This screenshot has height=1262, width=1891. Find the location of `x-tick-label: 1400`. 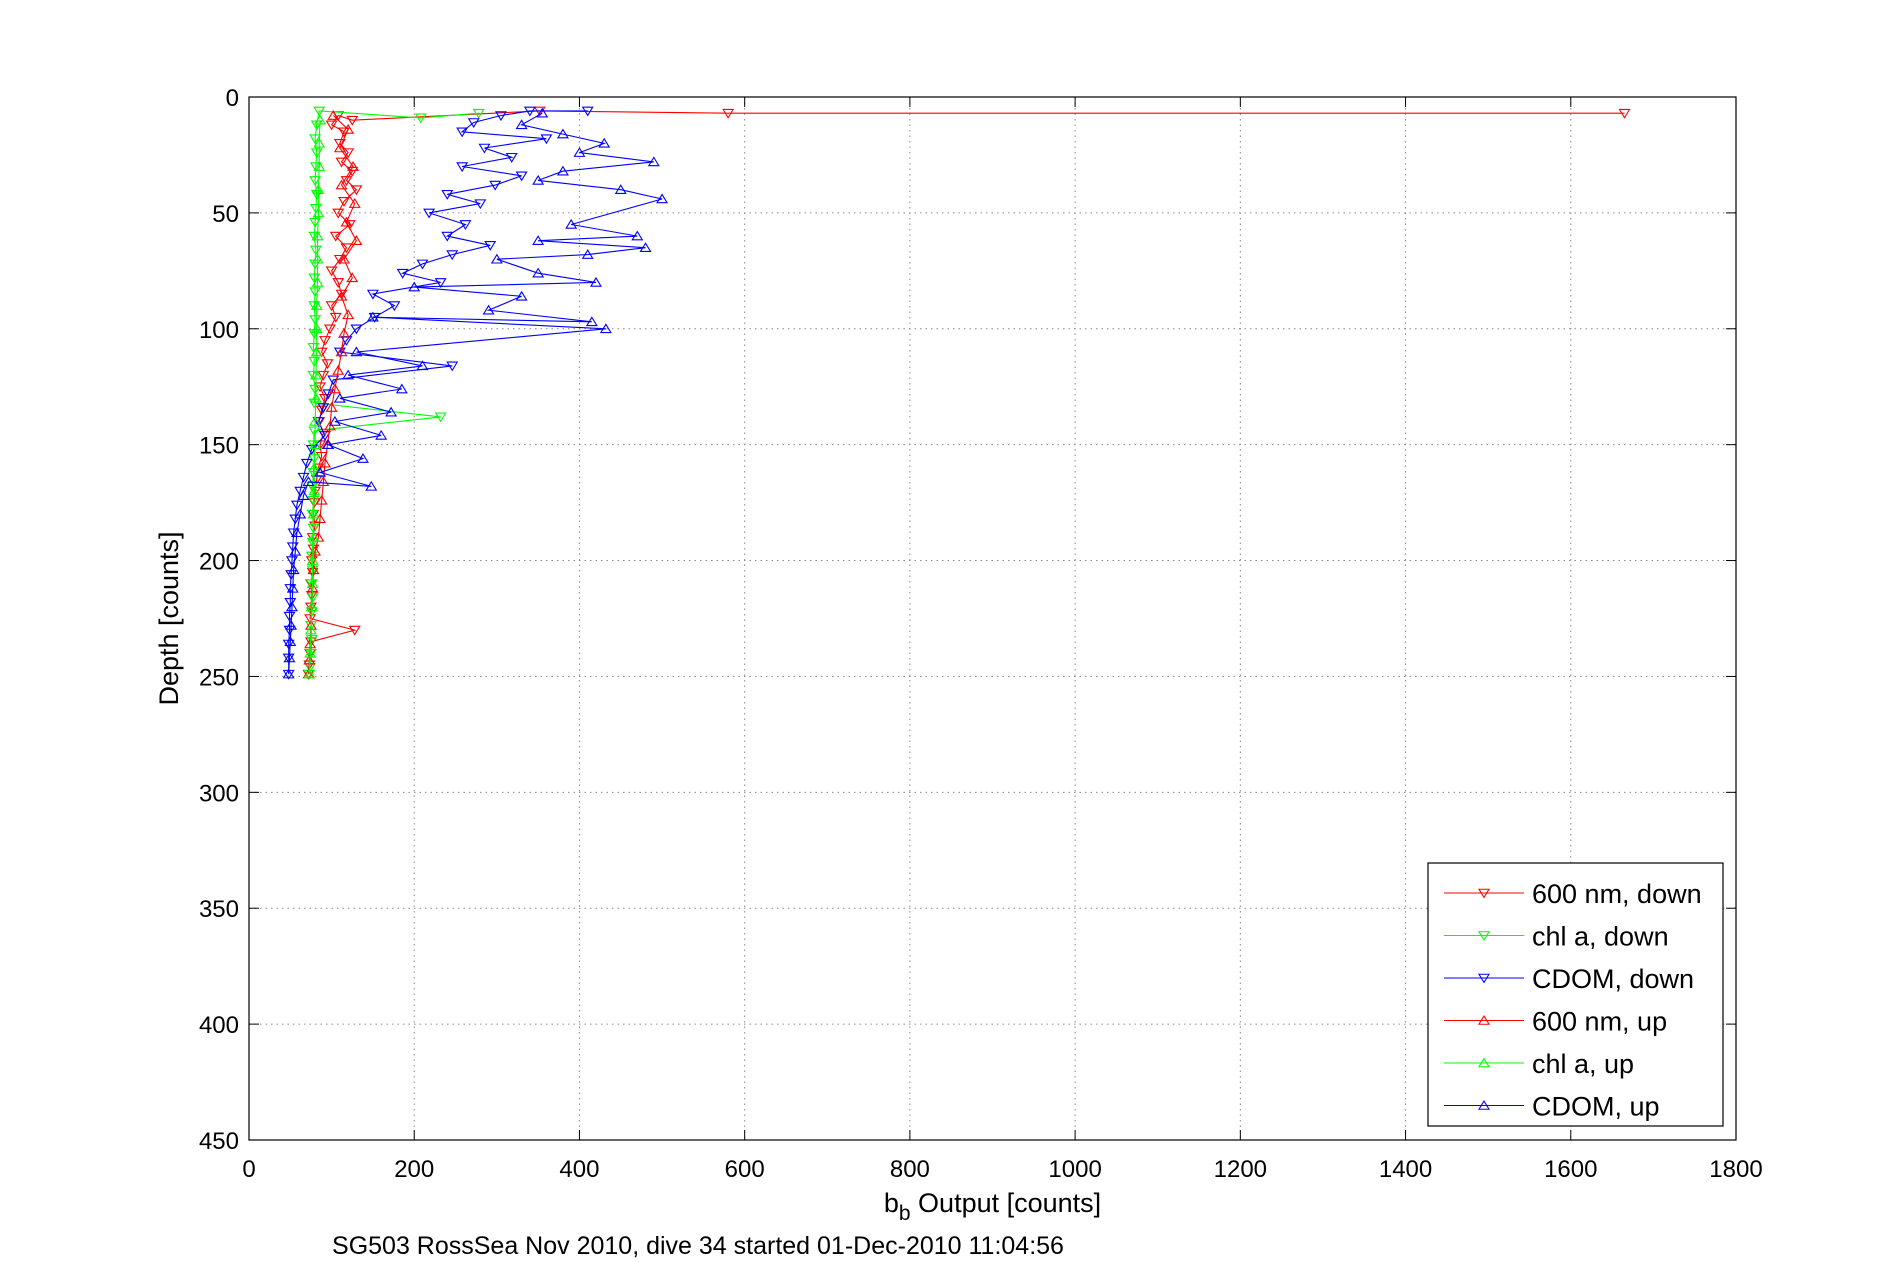

x-tick-label: 1400 is located at coordinates (1405, 1169).